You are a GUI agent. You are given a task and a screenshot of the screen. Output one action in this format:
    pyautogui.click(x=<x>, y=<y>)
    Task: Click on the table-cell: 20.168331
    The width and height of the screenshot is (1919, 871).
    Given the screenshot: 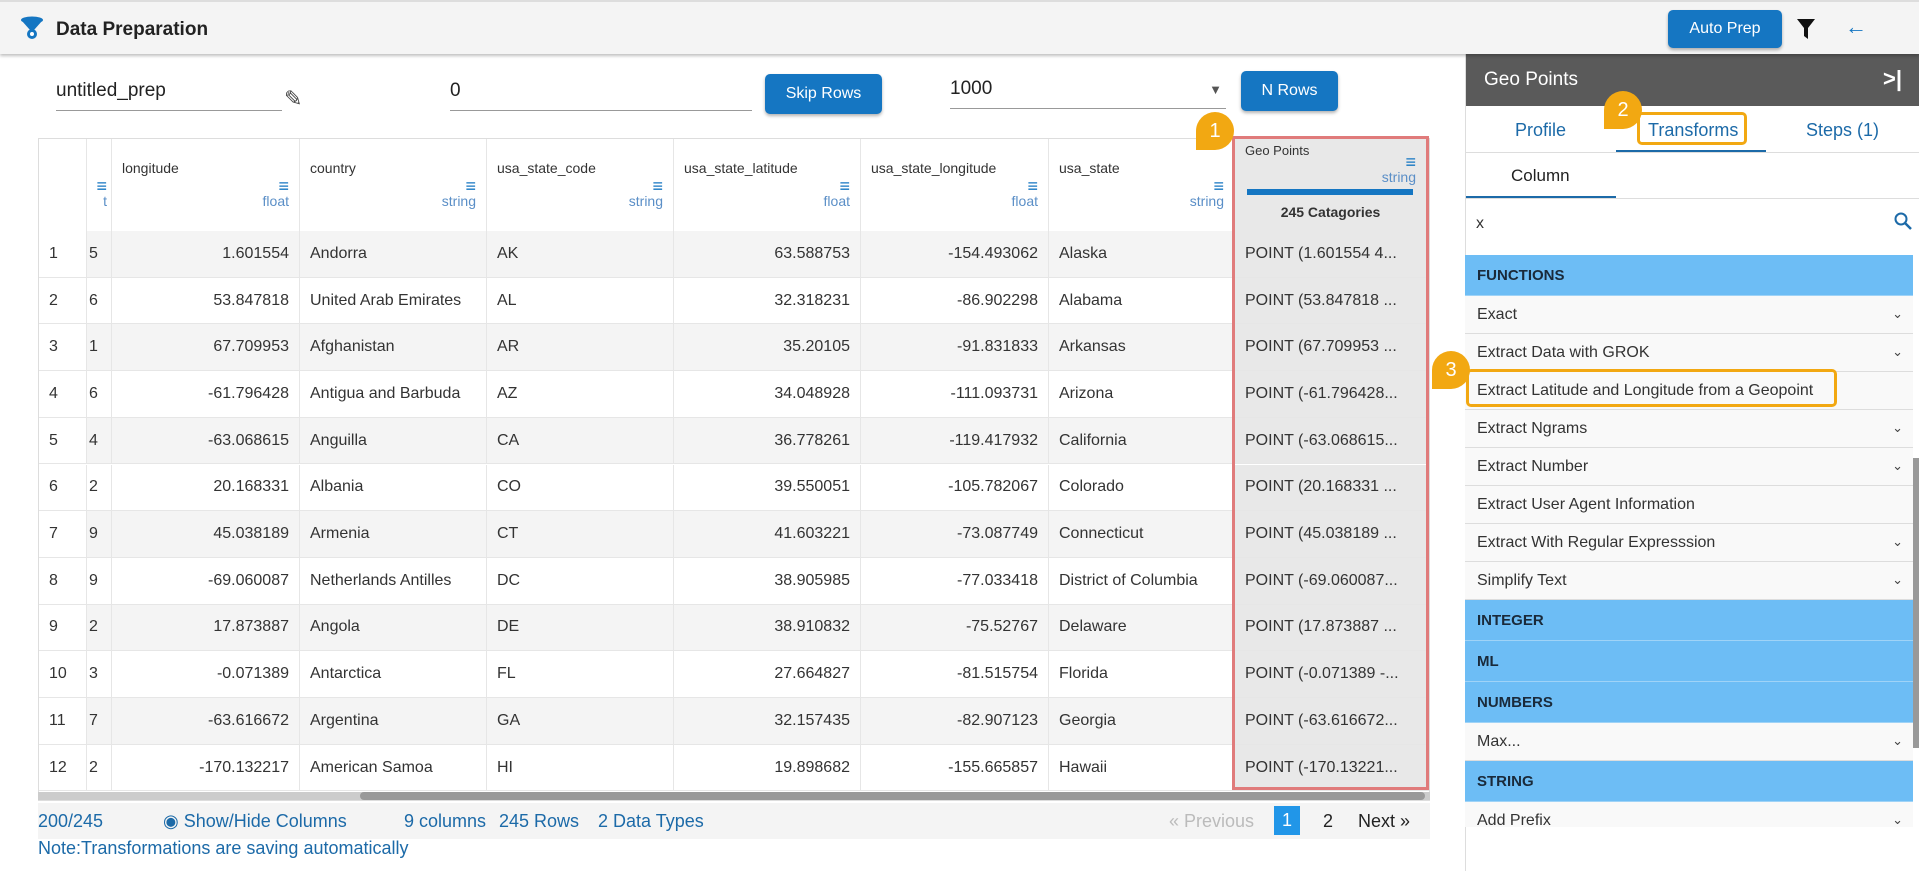 What is the action you would take?
    pyautogui.click(x=206, y=487)
    